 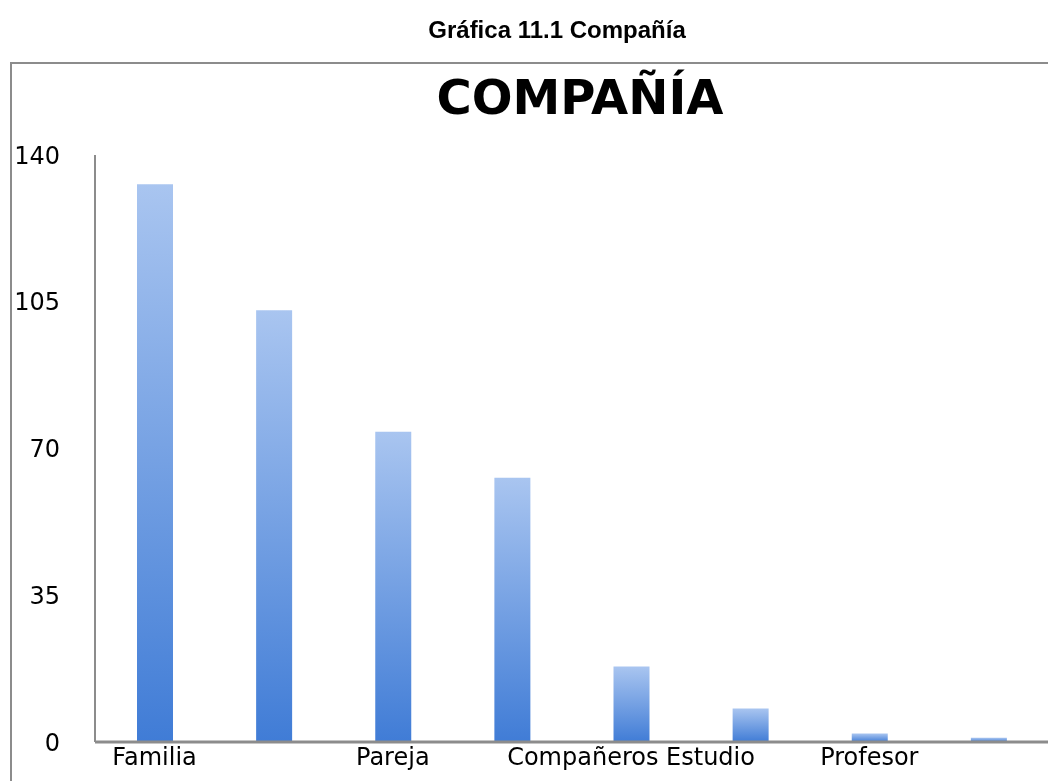 What do you see at coordinates (37, 155) in the screenshot?
I see `y-tick-label: 140` at bounding box center [37, 155].